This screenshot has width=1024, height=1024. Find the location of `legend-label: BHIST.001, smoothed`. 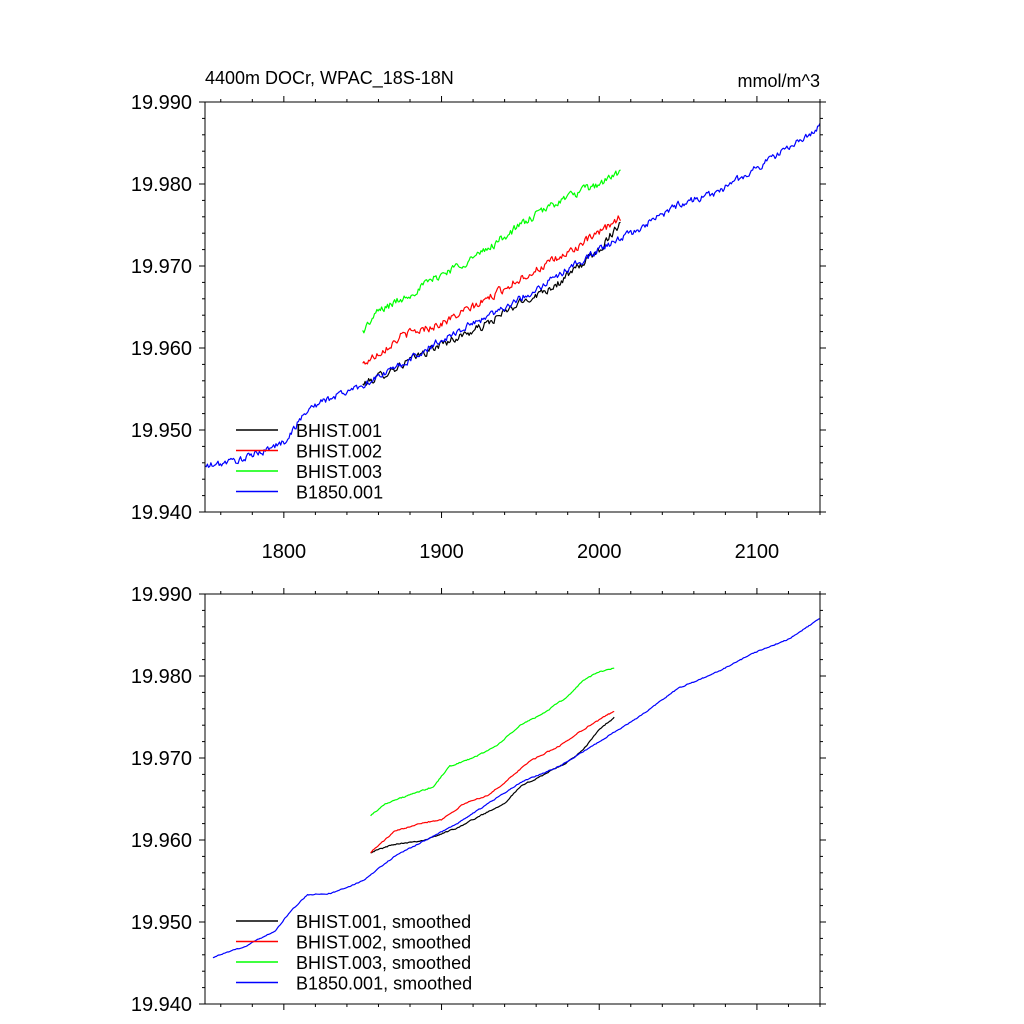

legend-label: BHIST.001, smoothed is located at coordinates (383, 922).